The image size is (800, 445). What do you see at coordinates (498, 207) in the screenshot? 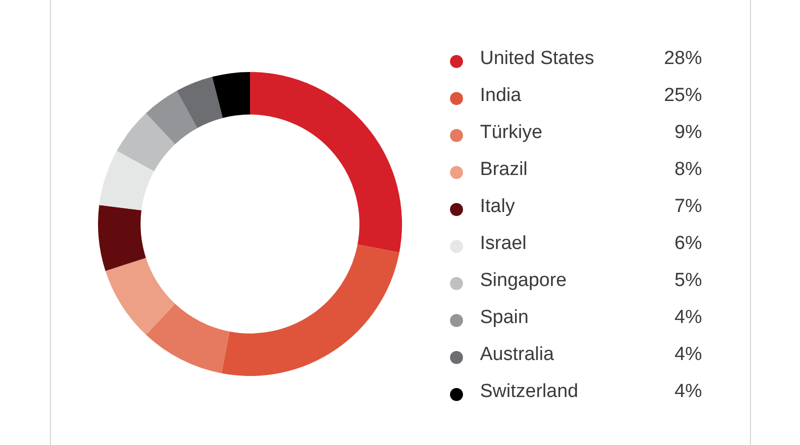
I see `legend-label: Italy` at bounding box center [498, 207].